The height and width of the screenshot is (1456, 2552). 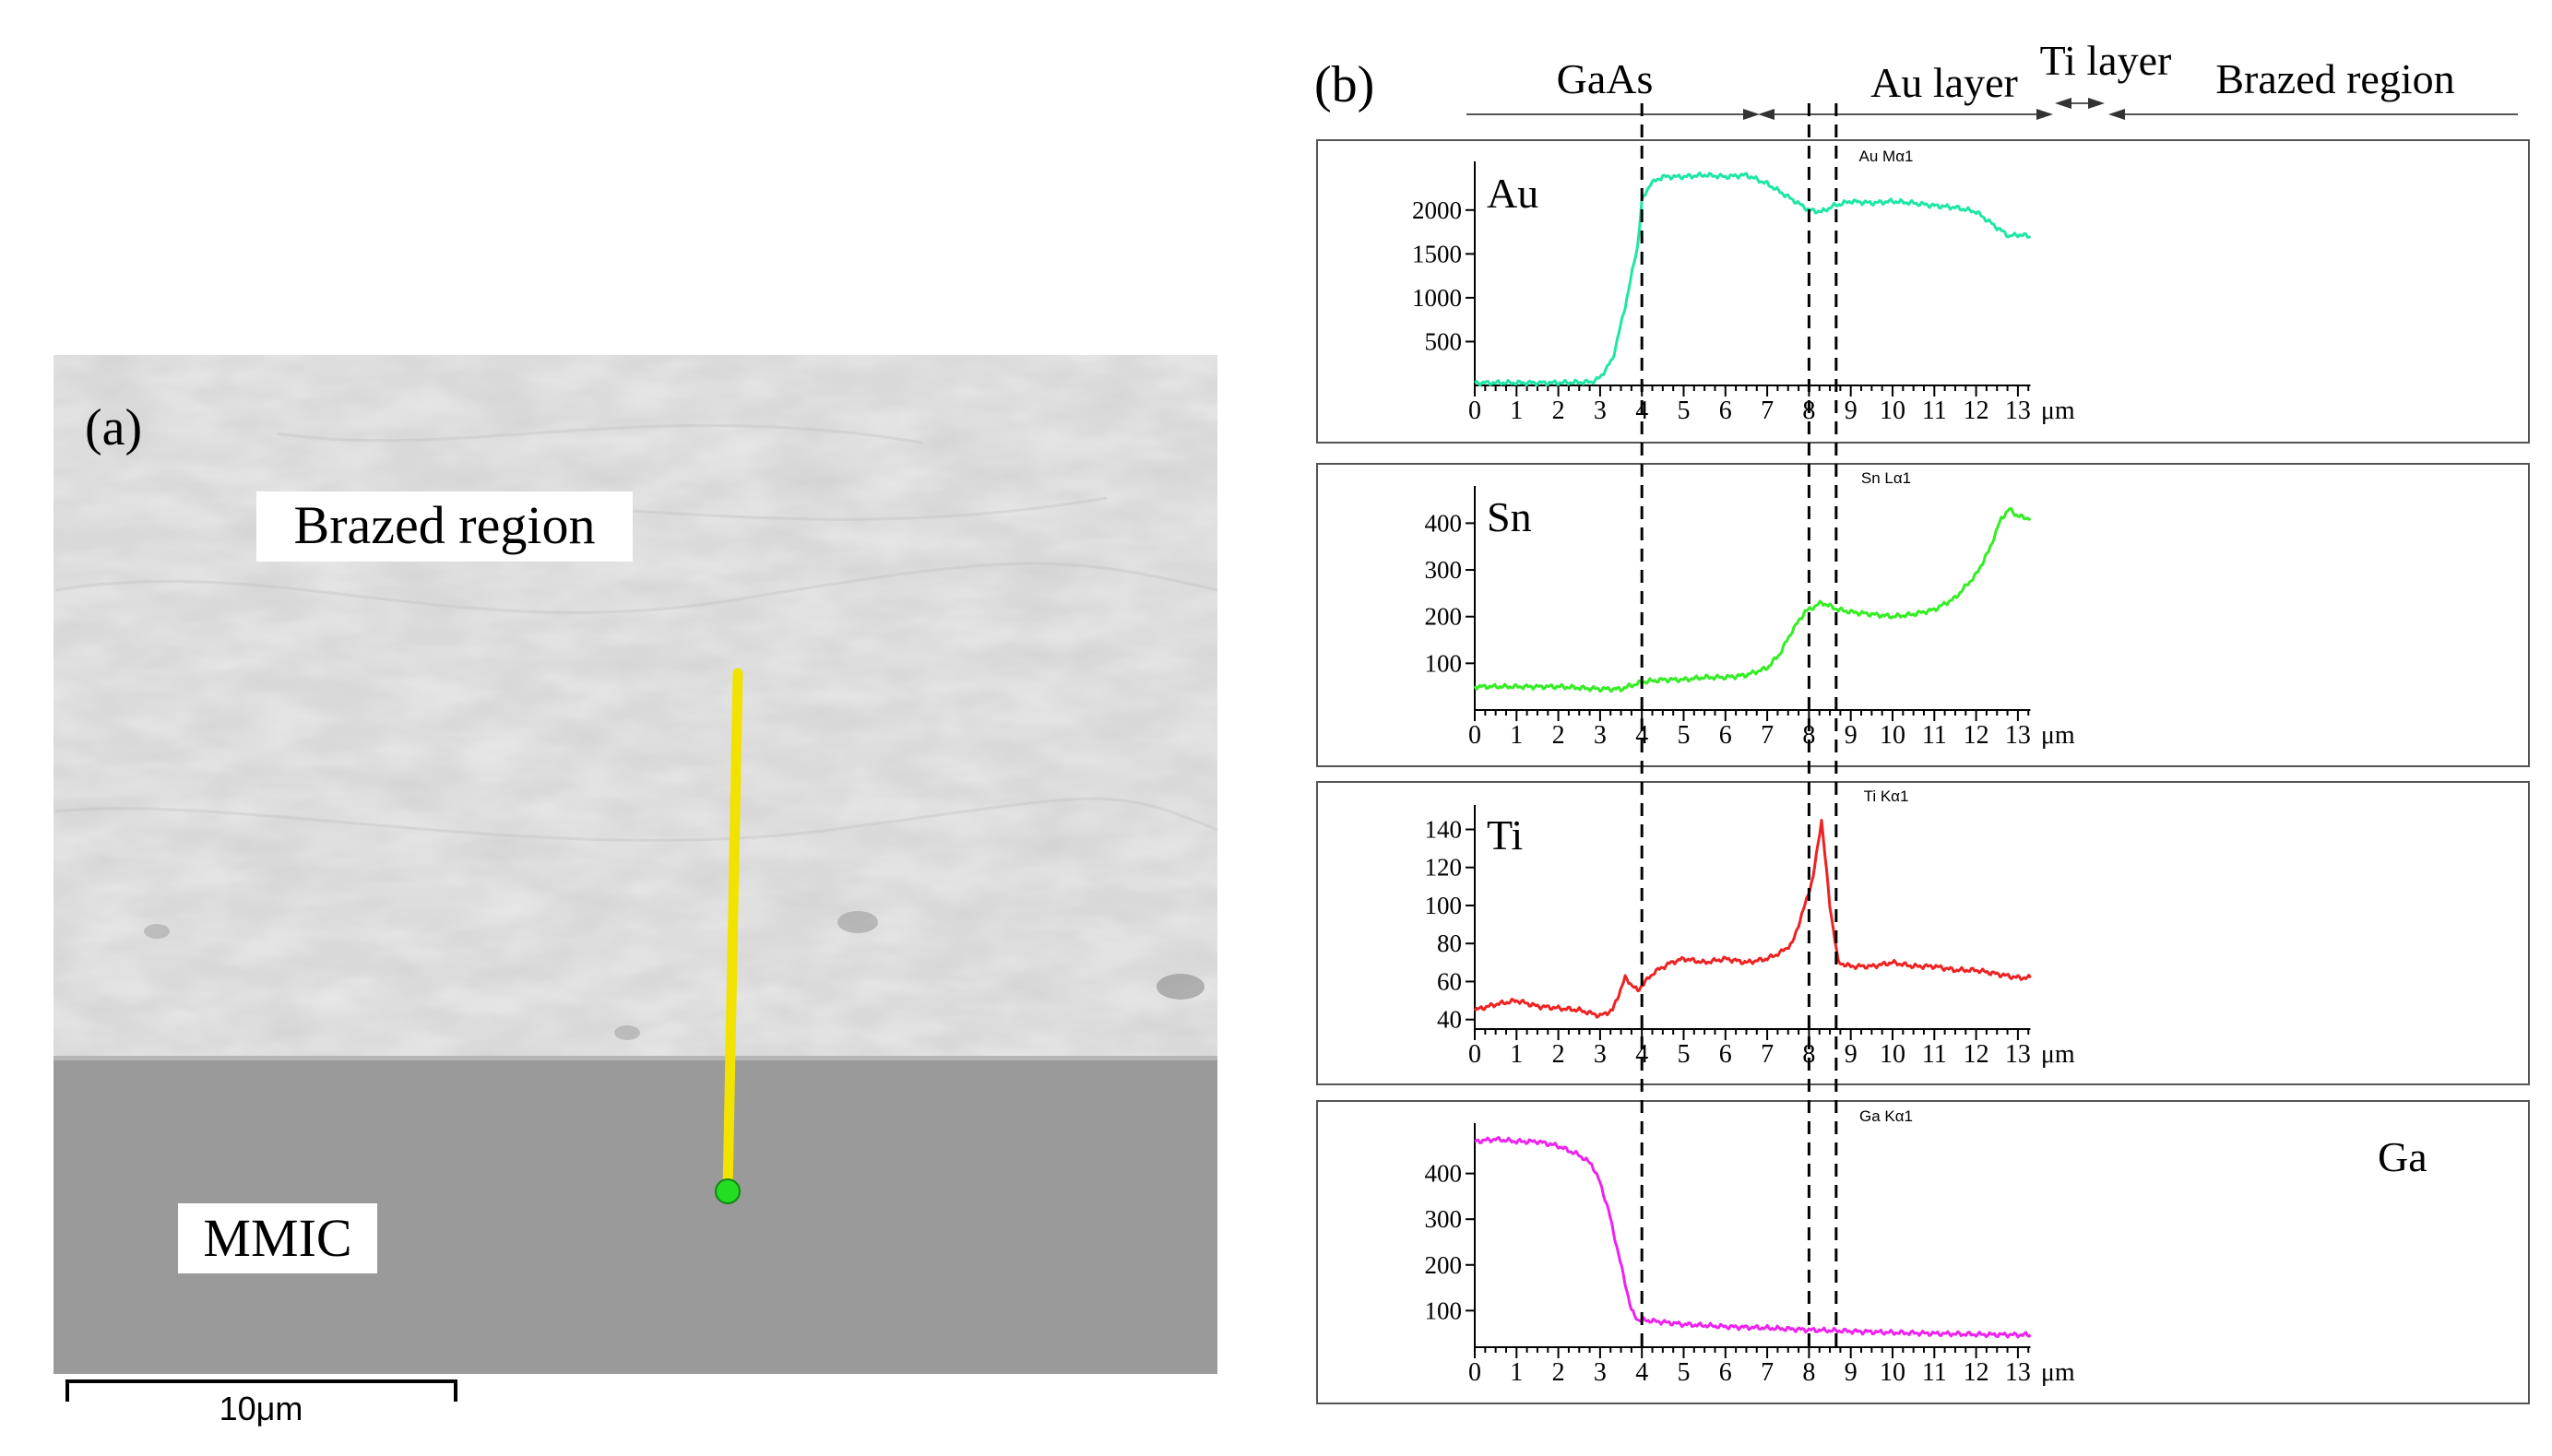 I want to click on brazed-region-label: Brazed region, so click(x=445, y=525).